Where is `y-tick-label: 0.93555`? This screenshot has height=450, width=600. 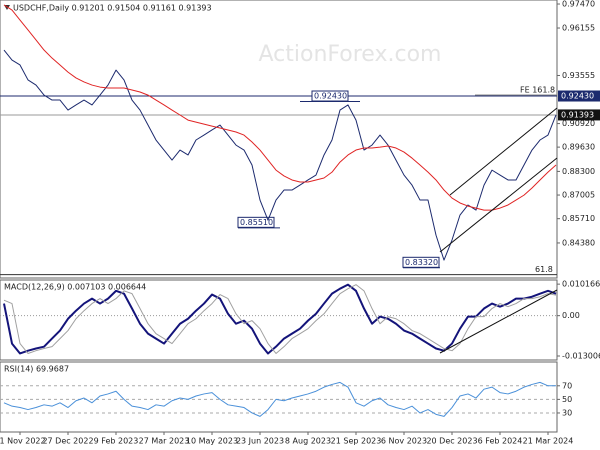 y-tick-label: 0.93555 is located at coordinates (578, 75).